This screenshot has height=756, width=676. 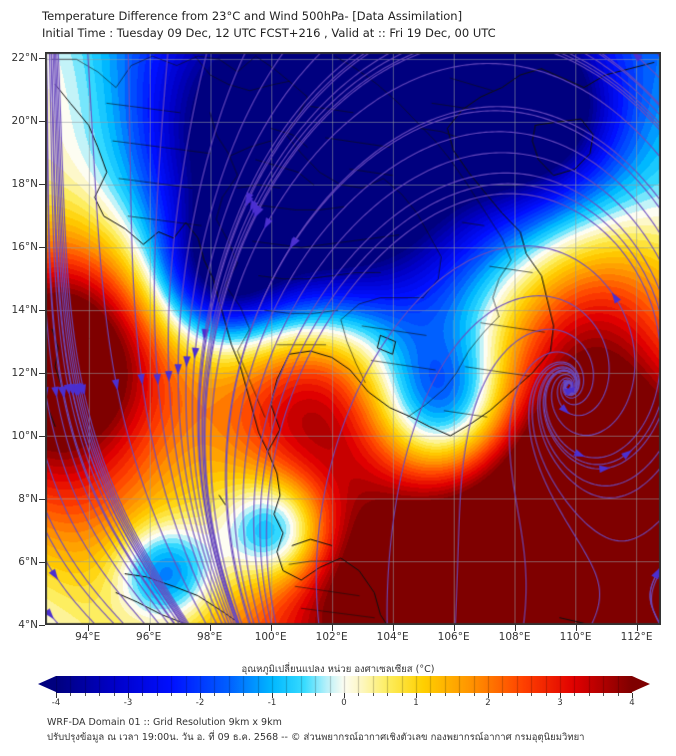 I want to click on longitude-tick-label: 104°E, so click(x=392, y=637).